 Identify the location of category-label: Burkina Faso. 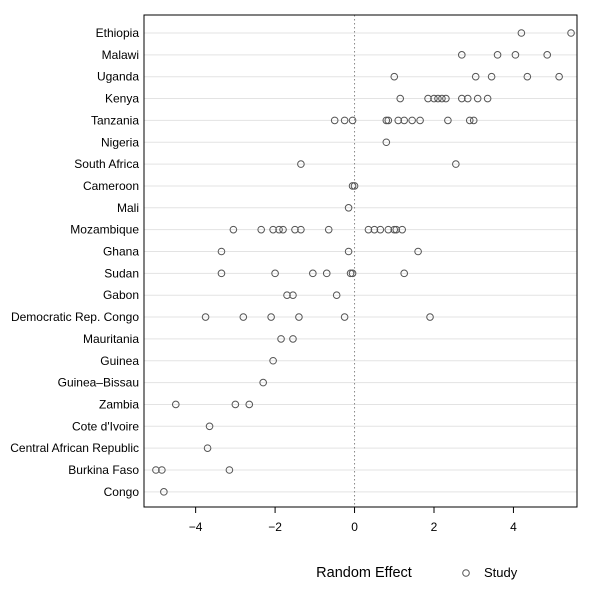
(103, 470).